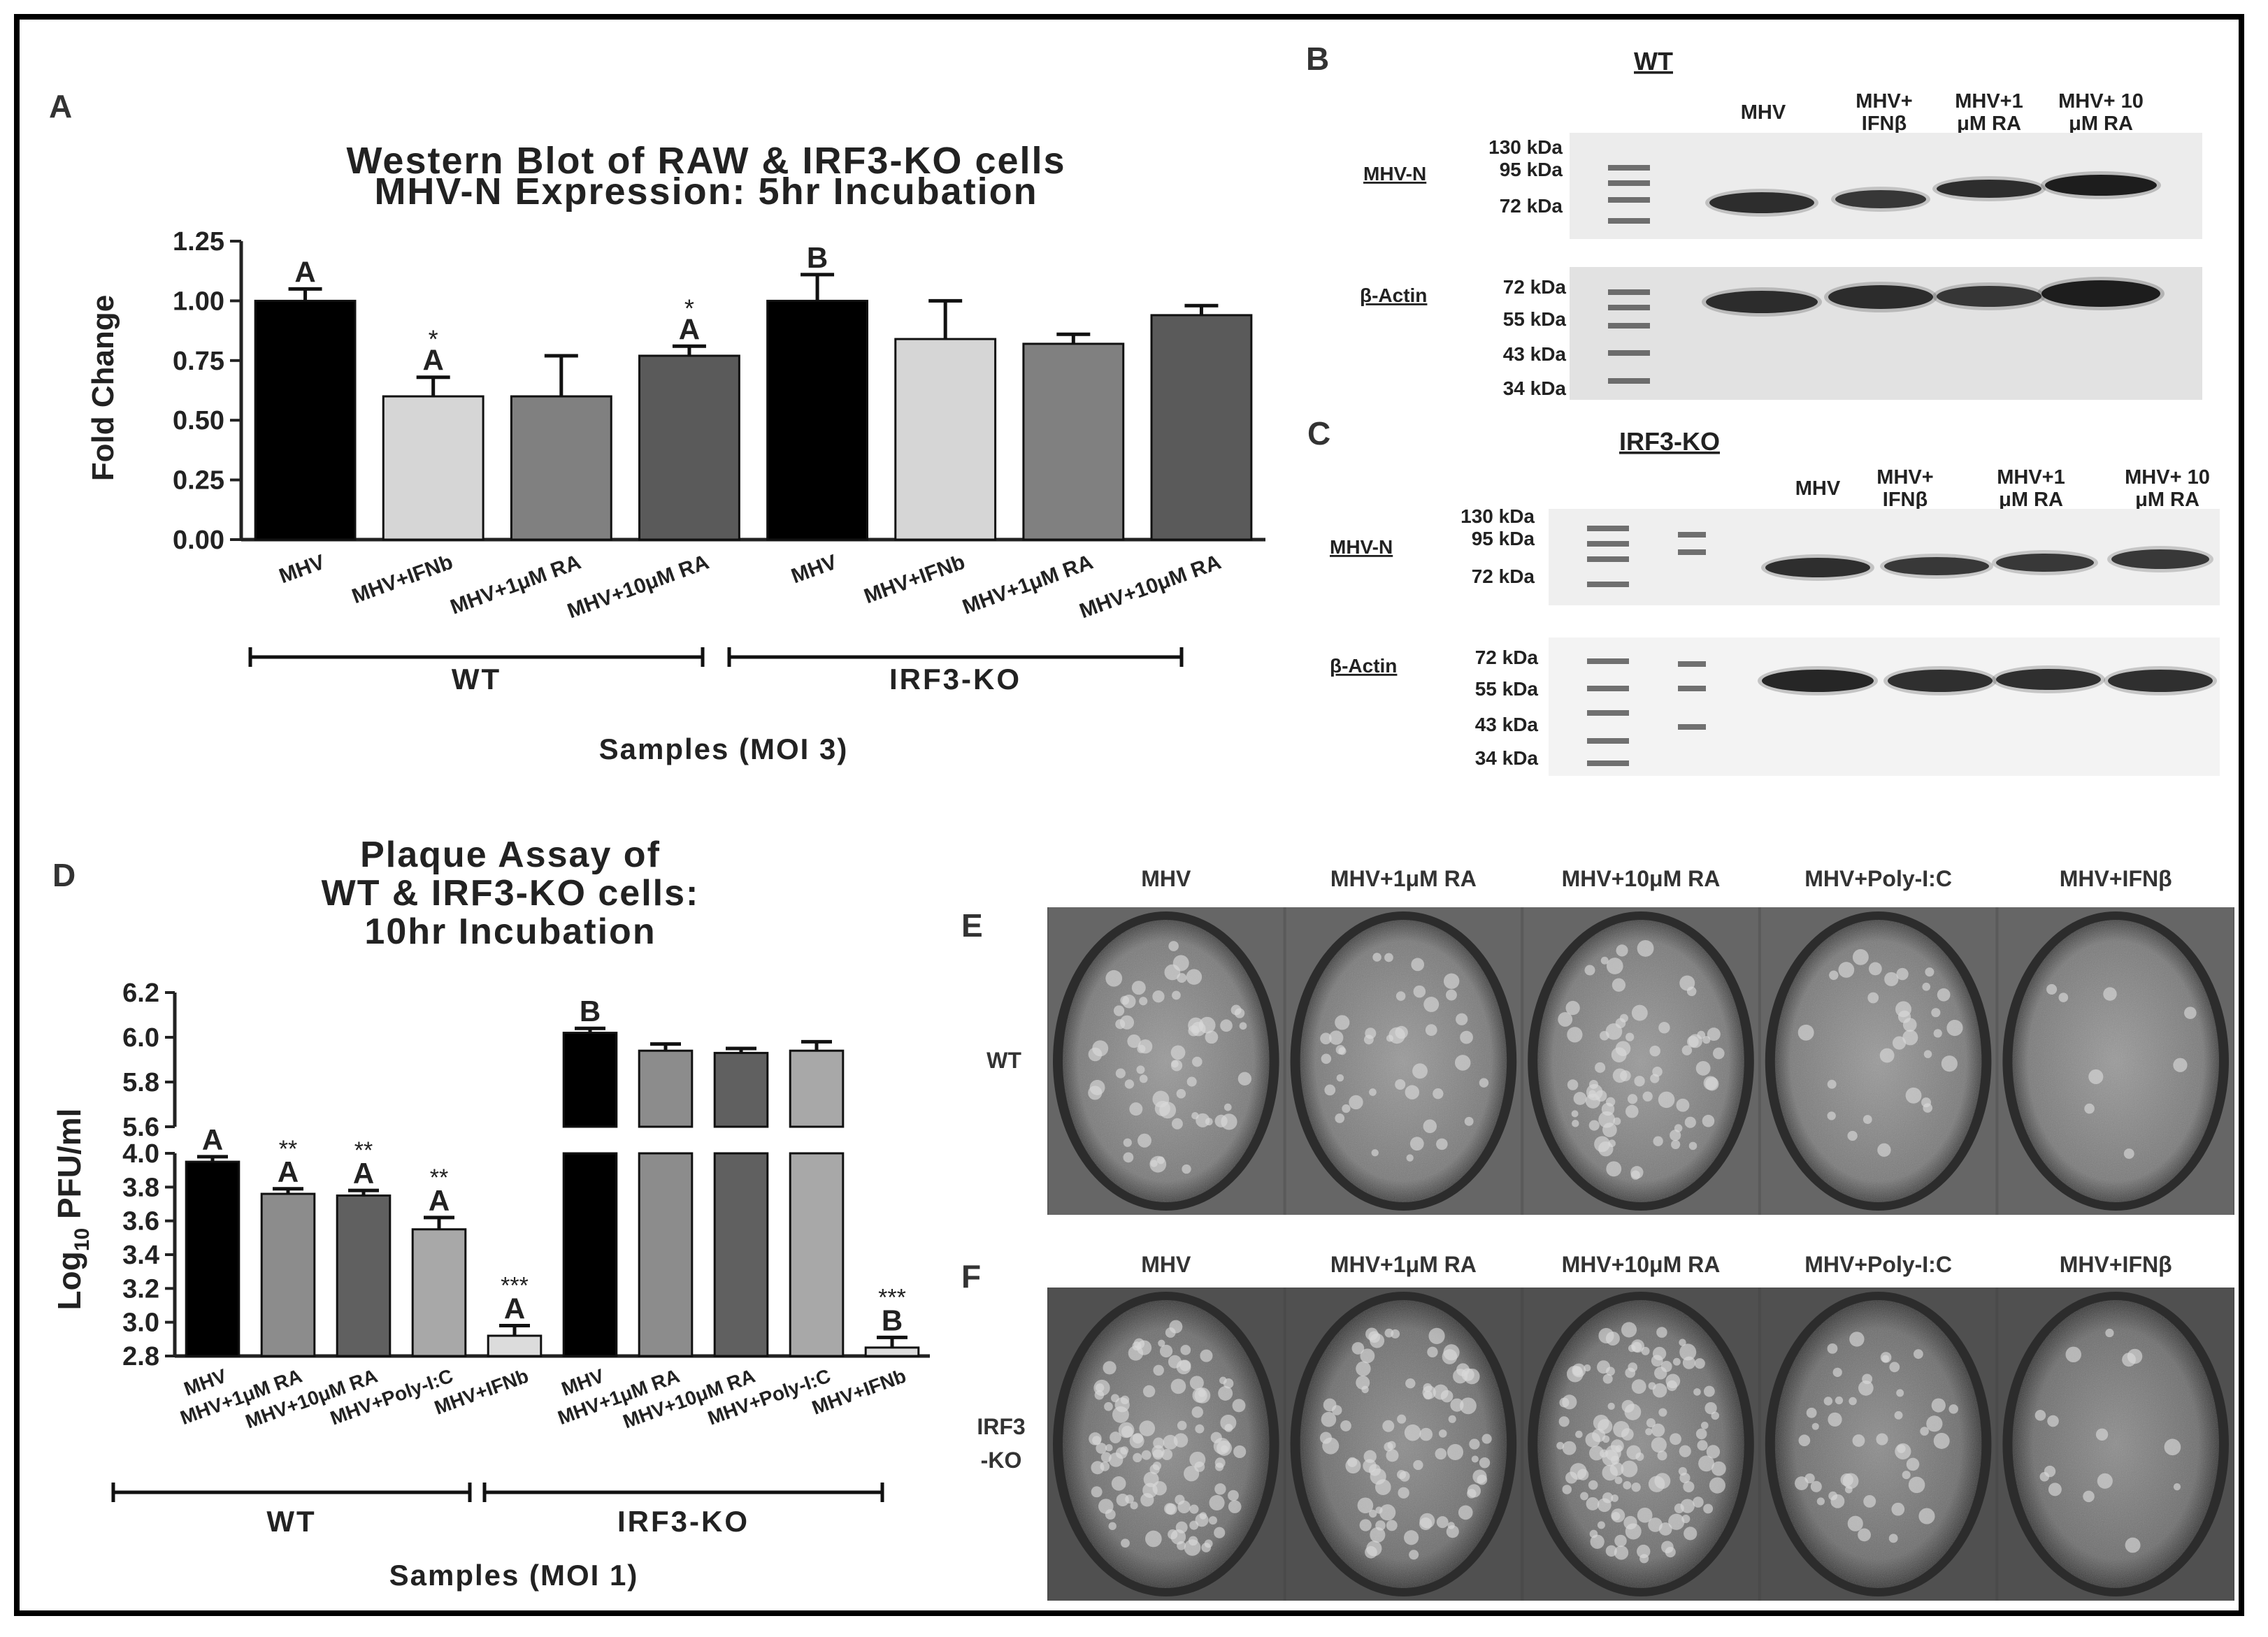 The height and width of the screenshot is (1637, 2268). I want to click on blot-c-actin-band-halo, so click(1818, 680).